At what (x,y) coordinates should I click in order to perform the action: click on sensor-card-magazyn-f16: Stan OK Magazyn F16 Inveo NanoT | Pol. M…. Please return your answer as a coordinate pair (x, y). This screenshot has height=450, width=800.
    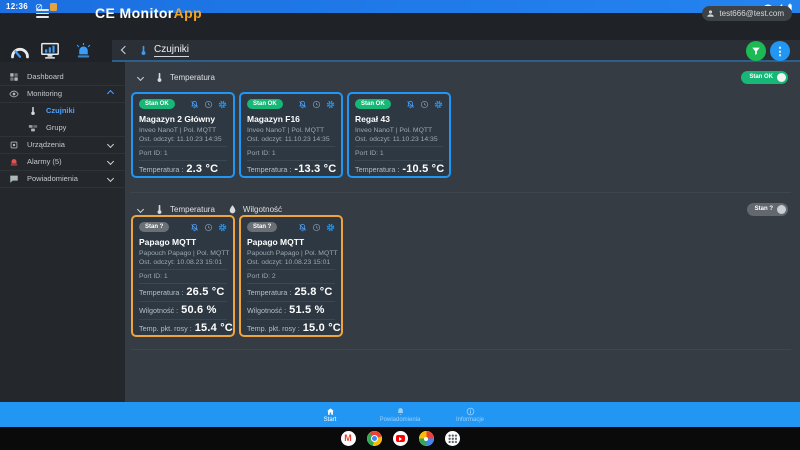
    Looking at the image, I should click on (291, 135).